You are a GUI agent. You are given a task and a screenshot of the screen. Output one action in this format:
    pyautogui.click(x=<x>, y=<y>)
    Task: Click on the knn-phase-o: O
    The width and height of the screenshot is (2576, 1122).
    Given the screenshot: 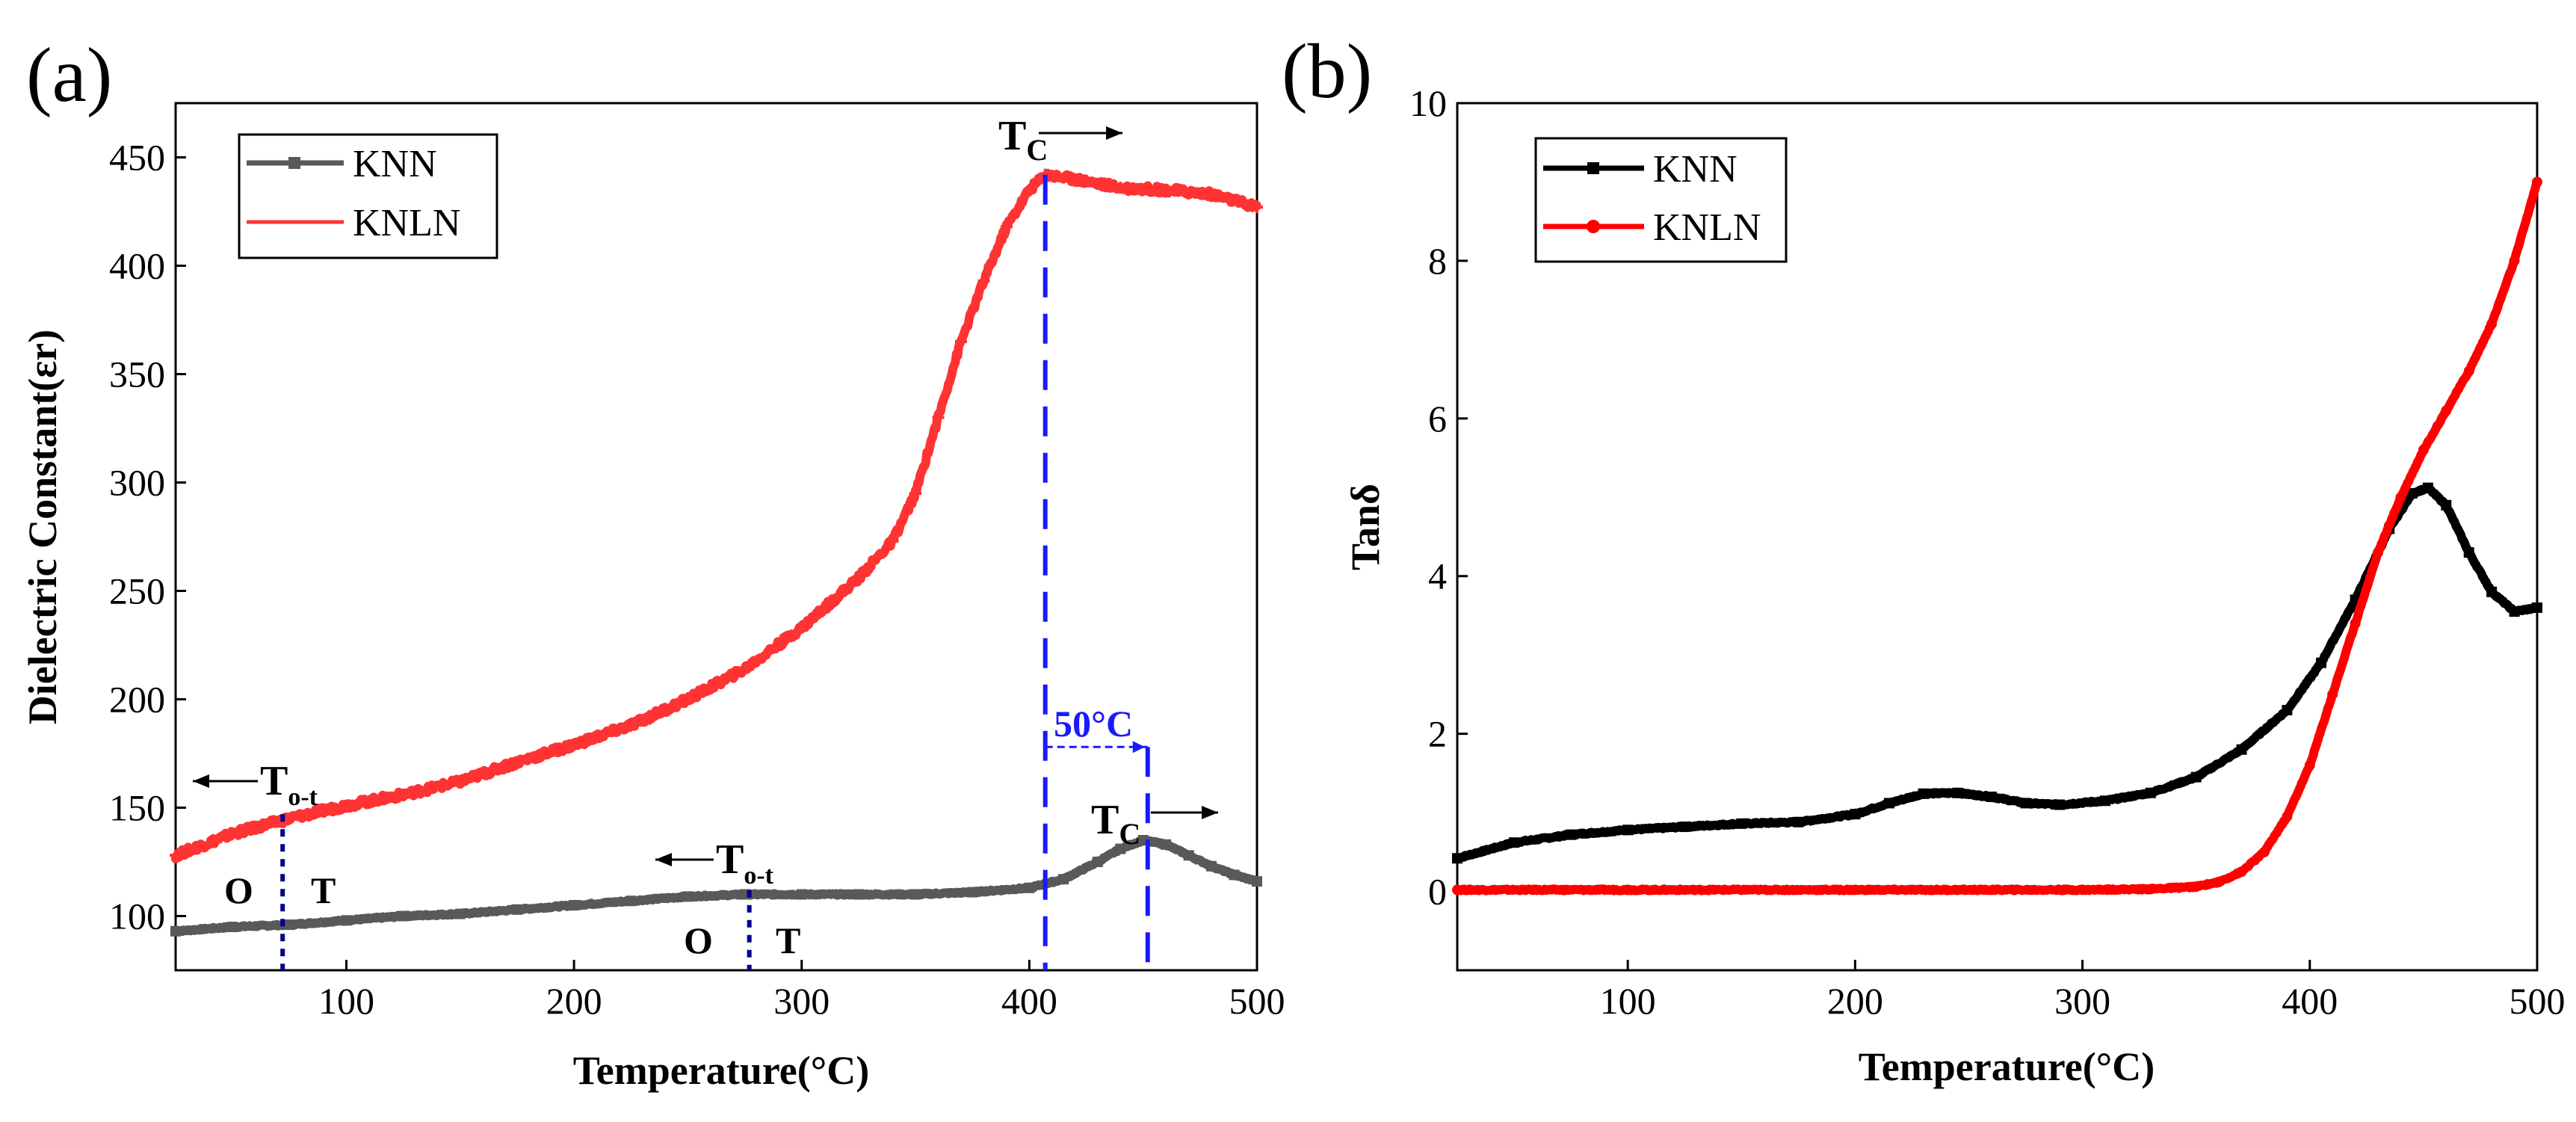 What is the action you would take?
    pyautogui.click(x=698, y=940)
    